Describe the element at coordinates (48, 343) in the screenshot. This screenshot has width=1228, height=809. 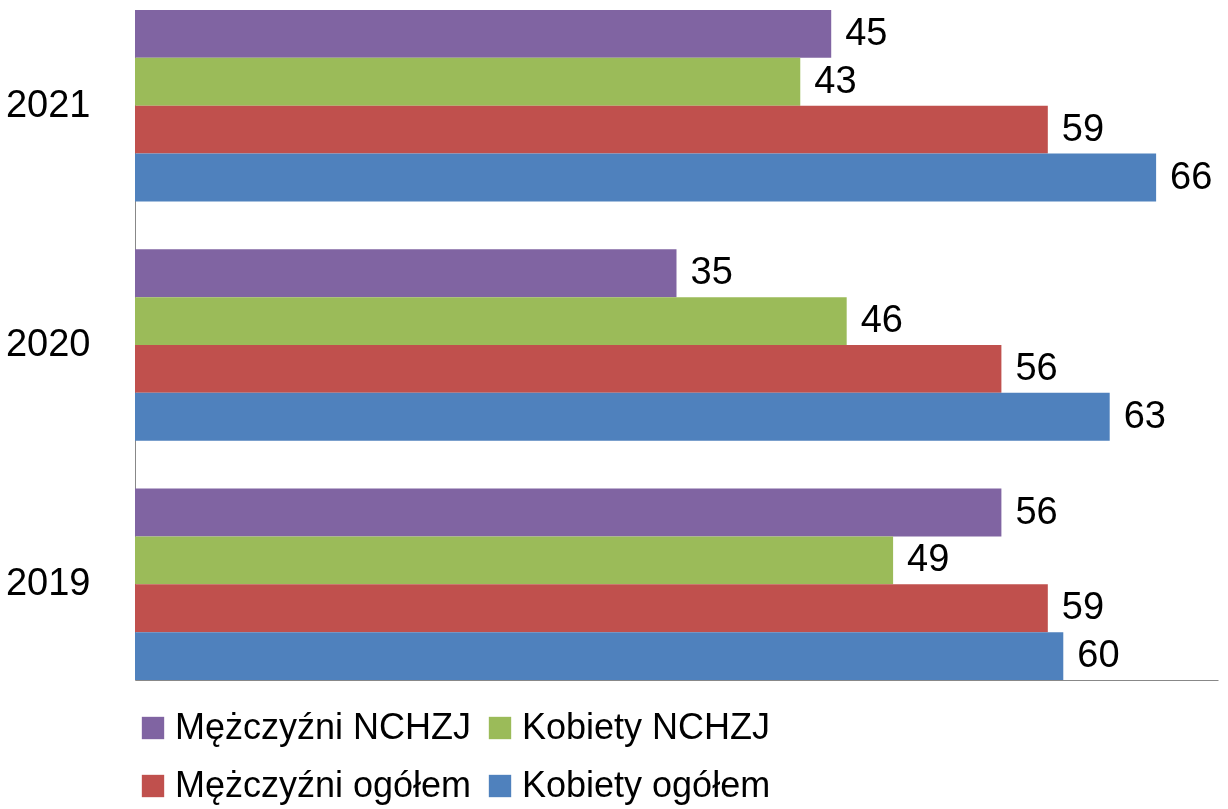
I see `y-tick-label: 2020` at that location.